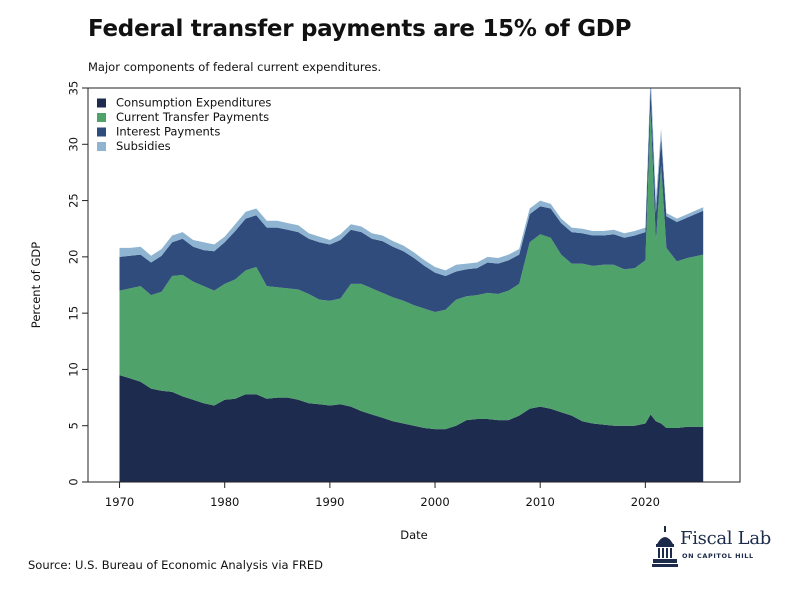 This screenshot has width=800, height=600. What do you see at coordinates (224, 502) in the screenshot?
I see `x-tick-label: 1980` at bounding box center [224, 502].